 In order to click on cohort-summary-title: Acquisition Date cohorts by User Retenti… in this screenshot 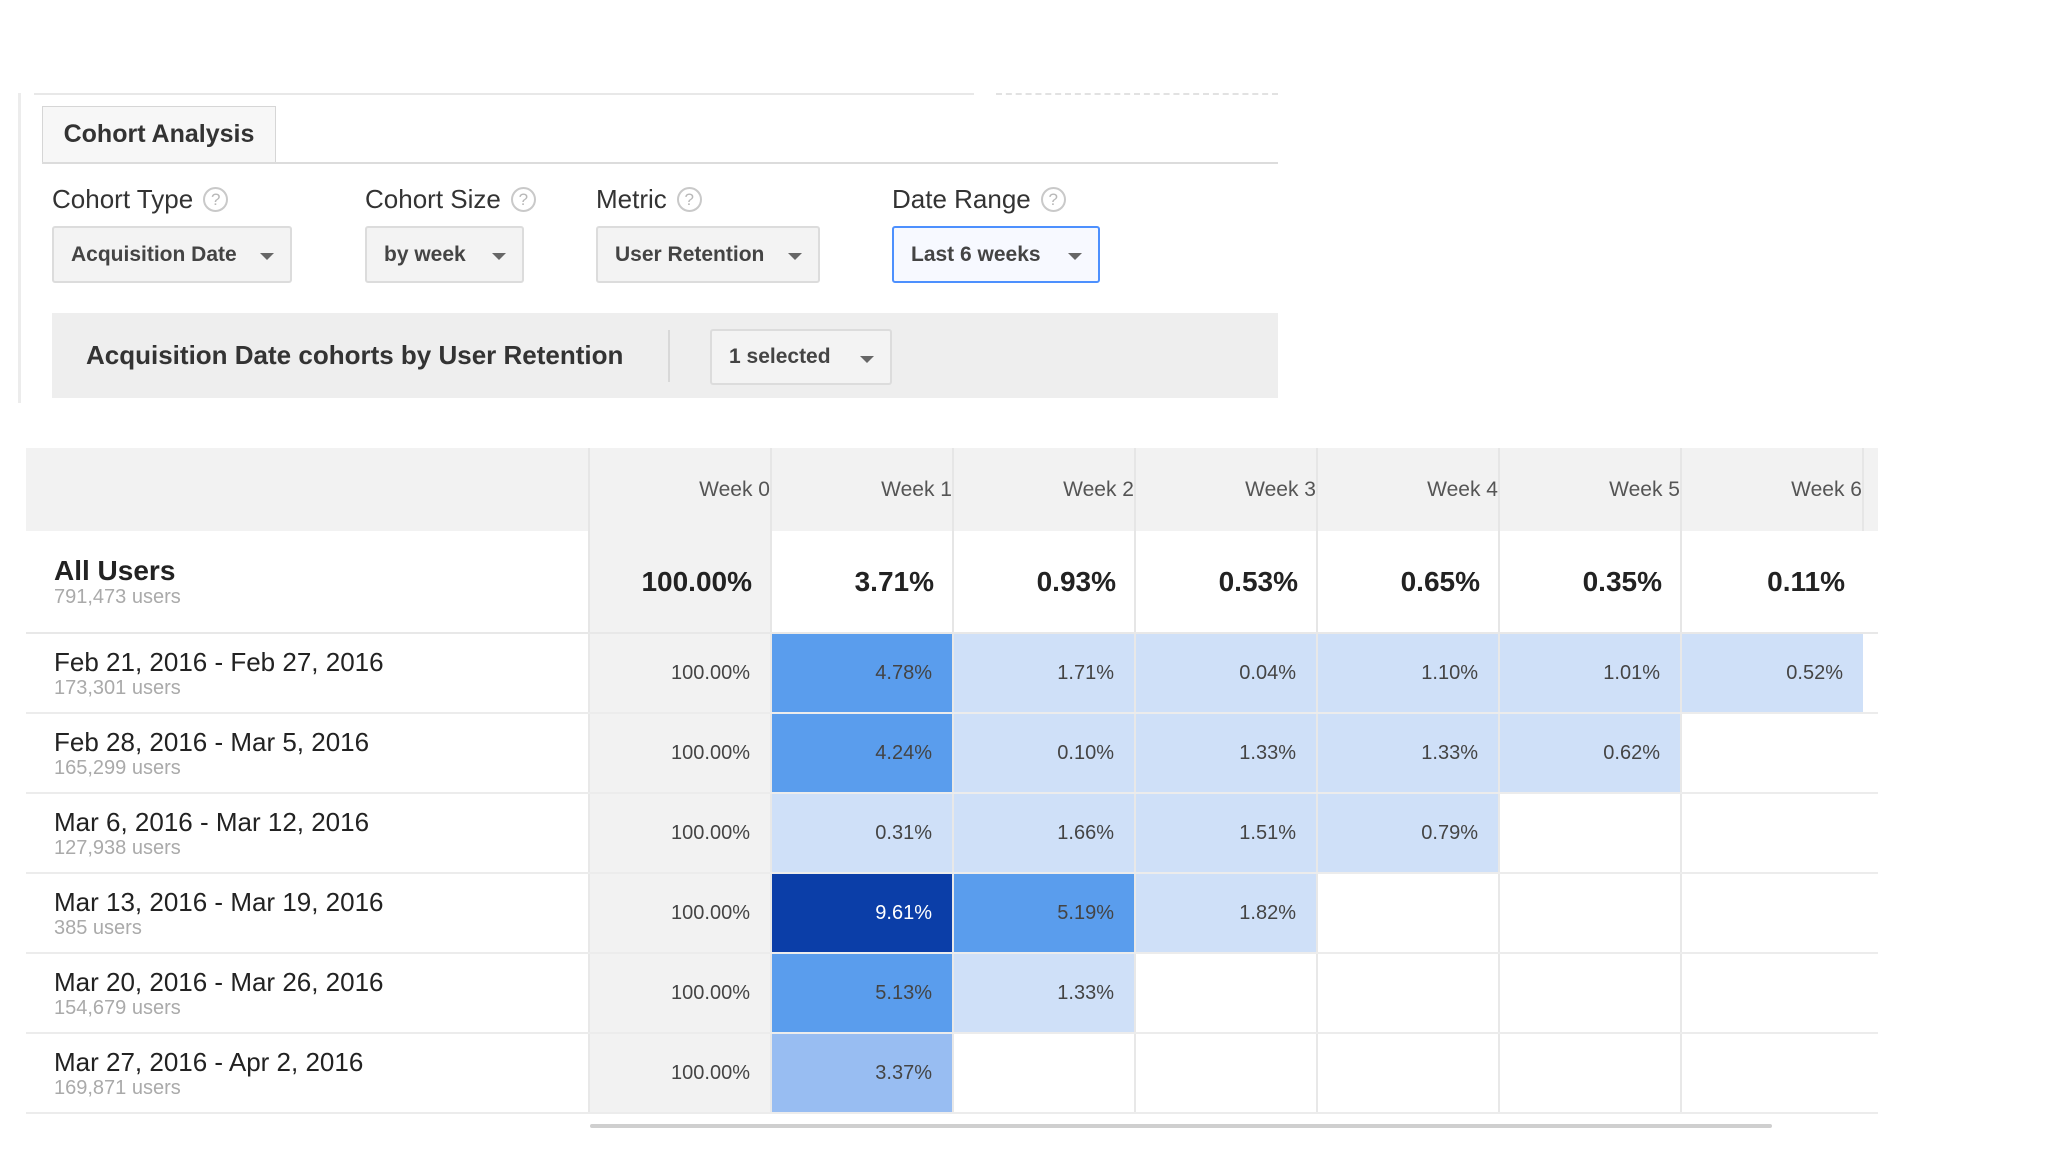, I will do `click(355, 355)`.